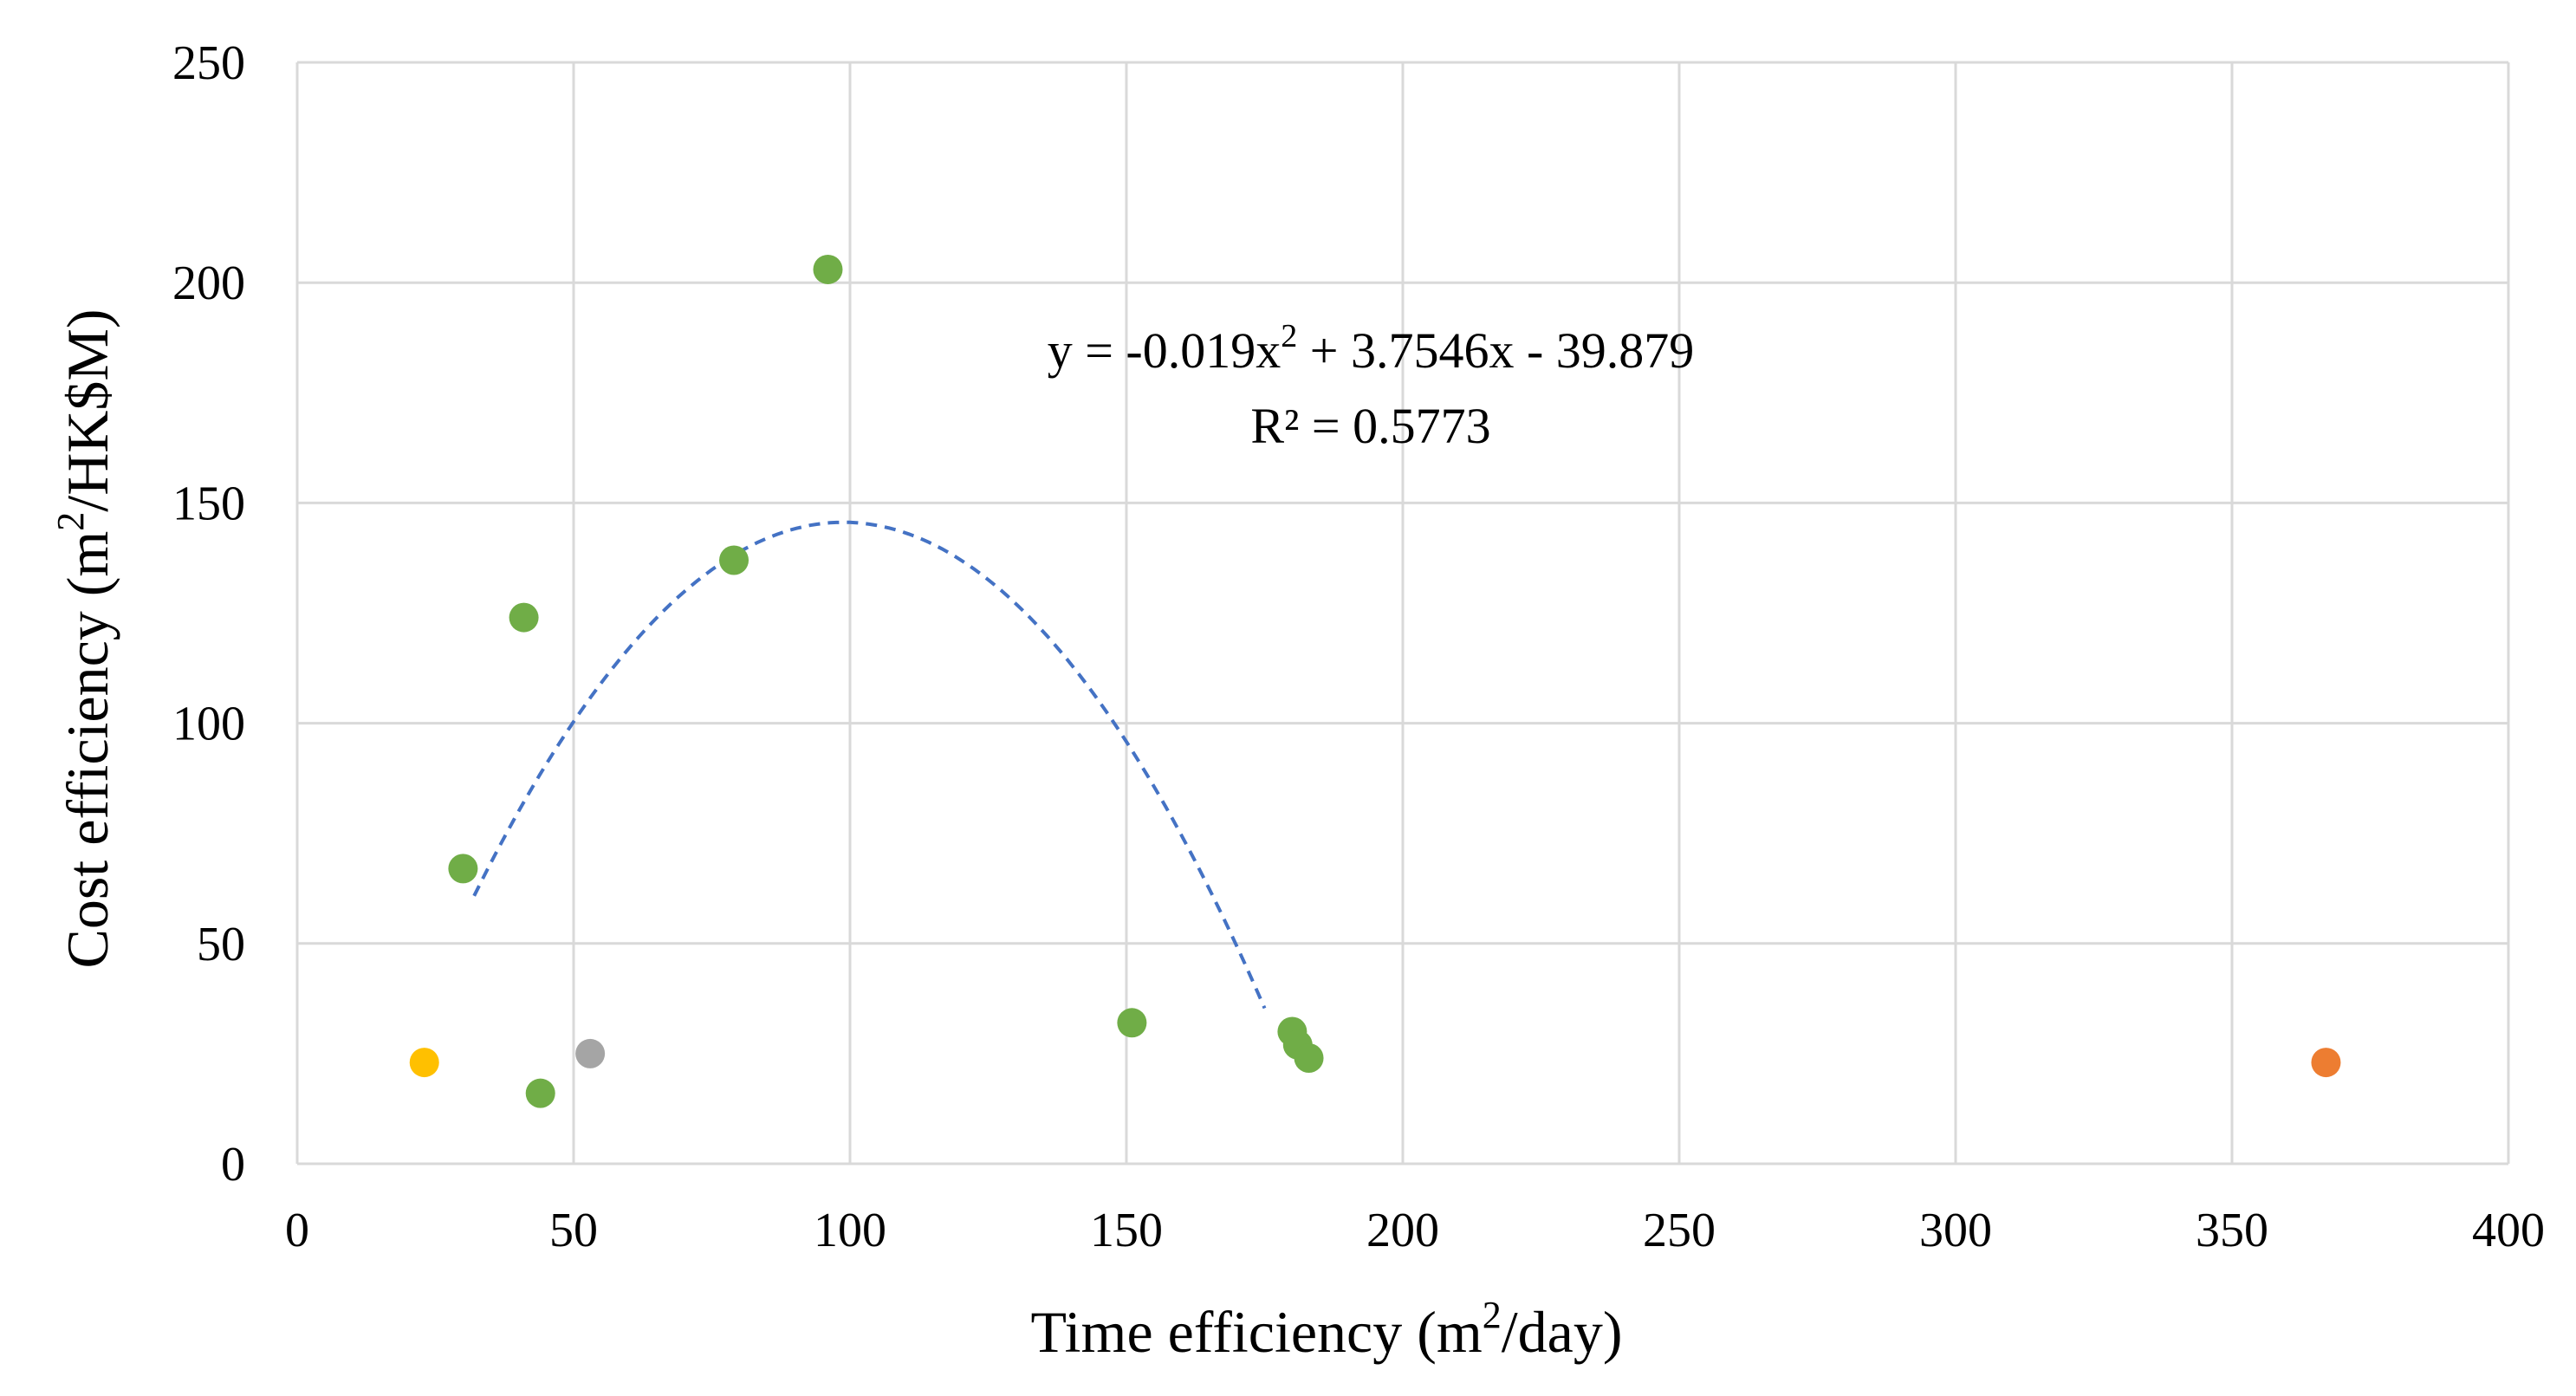  I want to click on x-tick-label: 200, so click(1402, 1230).